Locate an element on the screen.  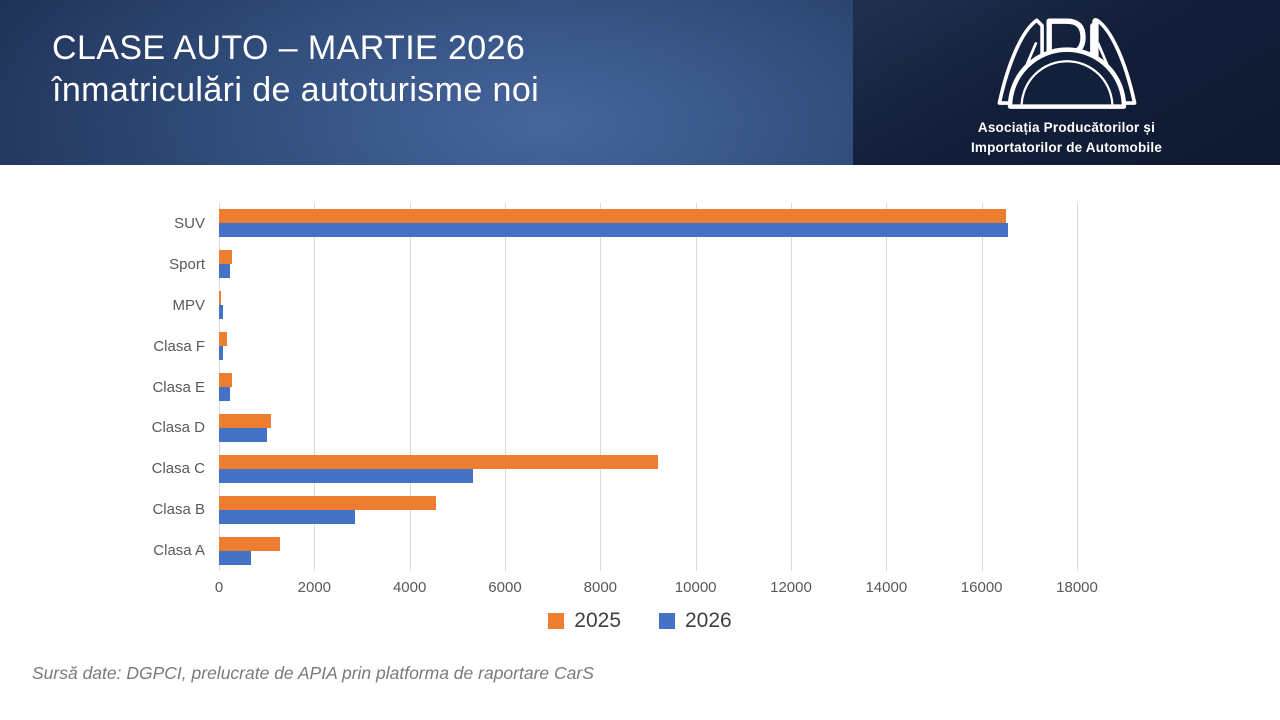
bar-2025-mpv is located at coordinates (220, 298).